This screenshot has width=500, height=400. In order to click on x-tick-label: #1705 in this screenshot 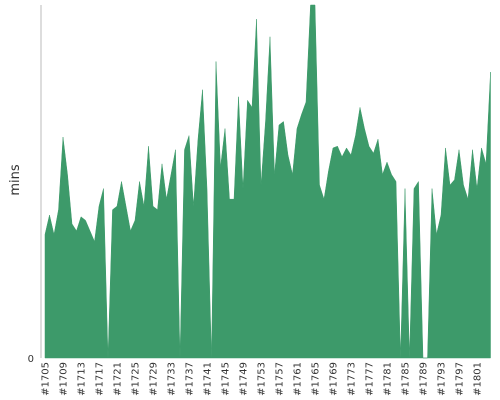, I will do `click(46, 379)`.